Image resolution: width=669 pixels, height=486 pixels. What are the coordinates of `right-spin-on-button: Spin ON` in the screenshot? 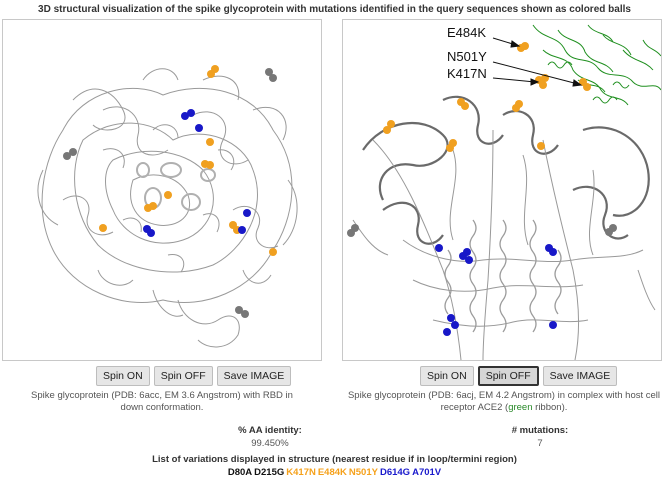 It's located at (447, 376).